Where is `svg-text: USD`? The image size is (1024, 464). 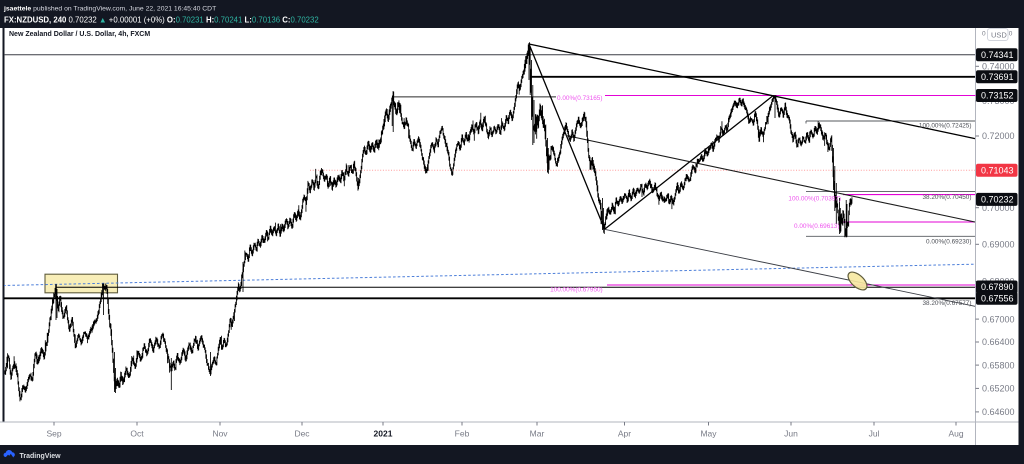
svg-text: USD is located at coordinates (999, 35).